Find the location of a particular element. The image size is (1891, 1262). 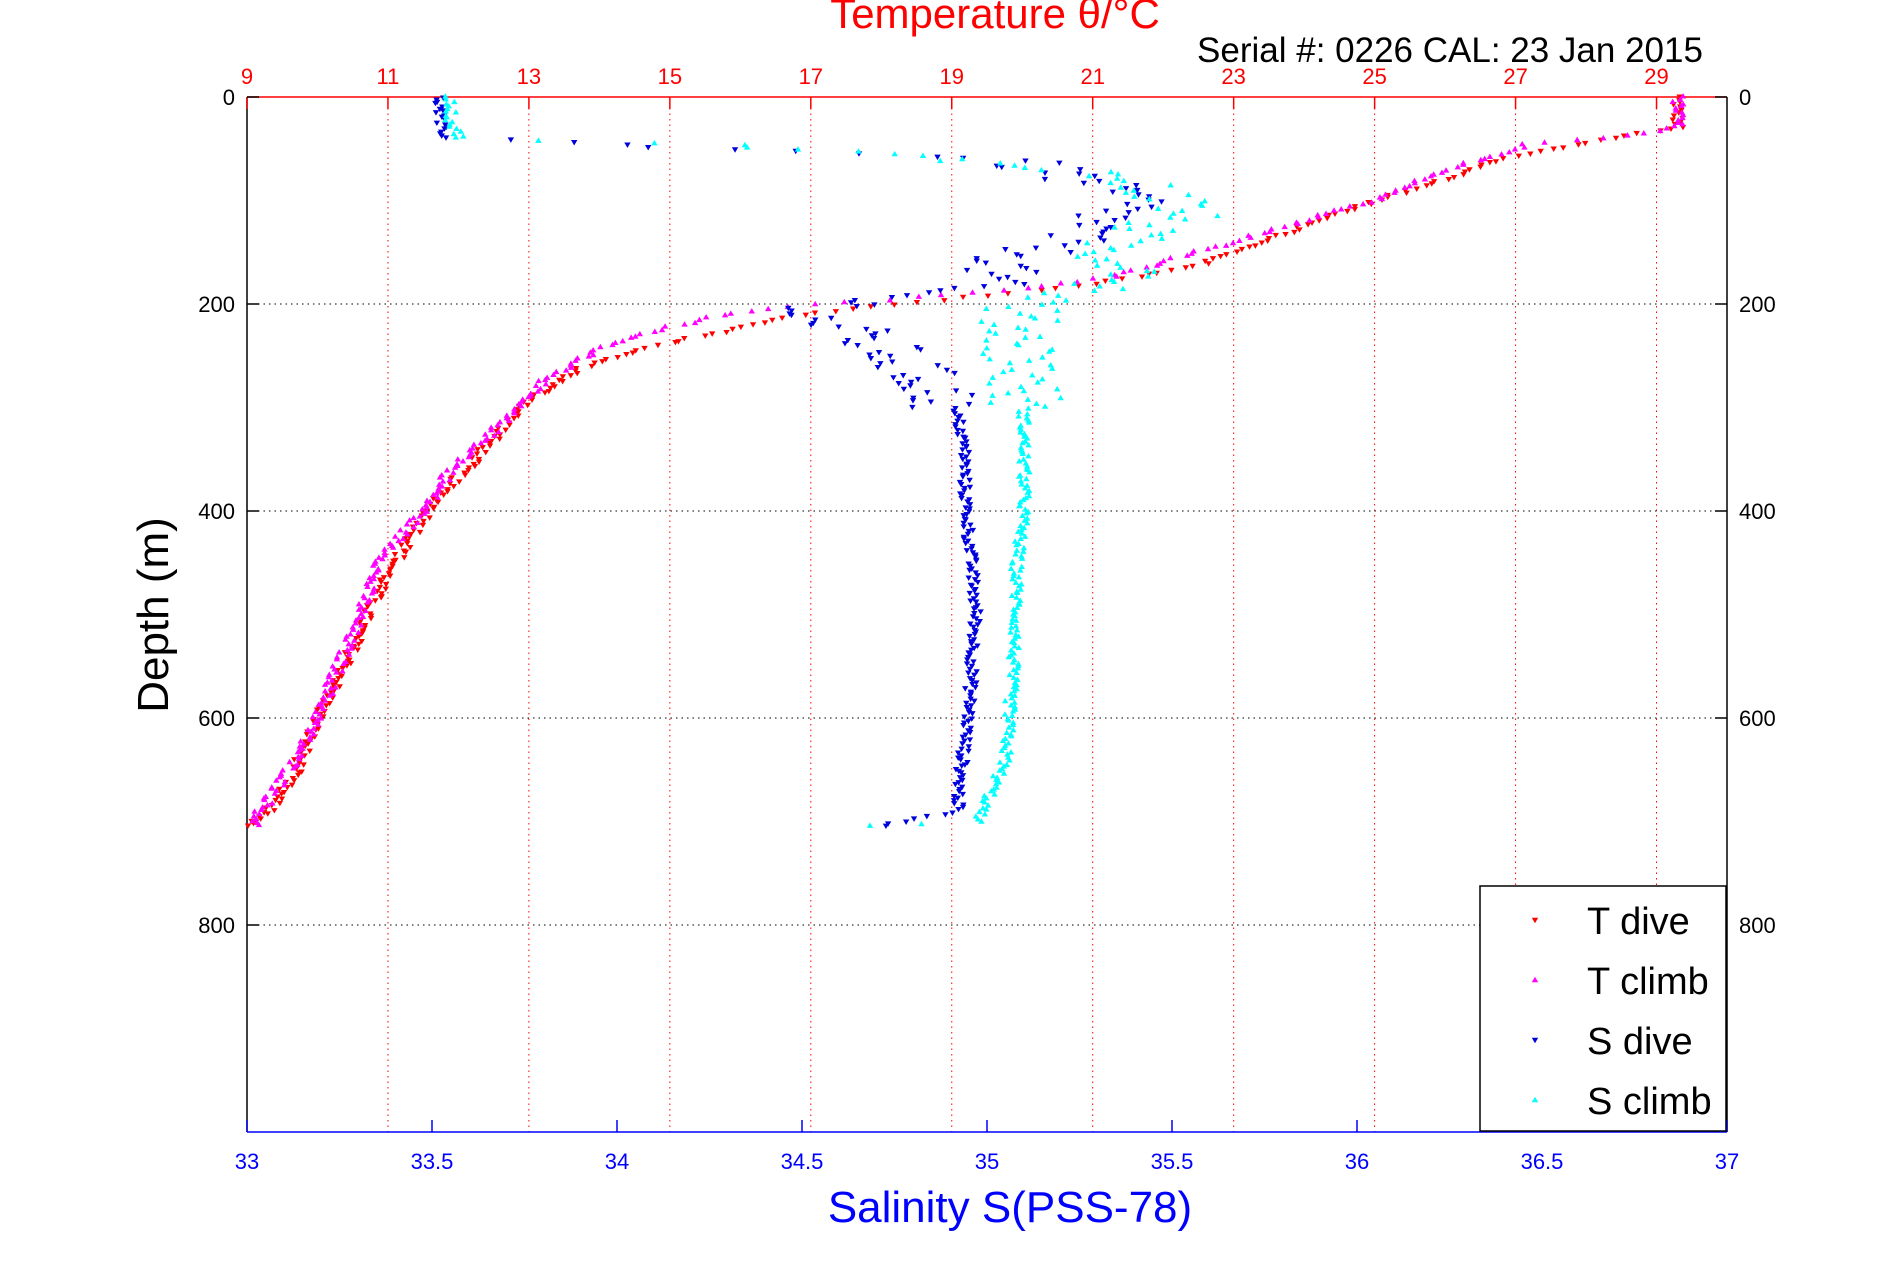

y-tick-label-left: 800 is located at coordinates (216, 925).